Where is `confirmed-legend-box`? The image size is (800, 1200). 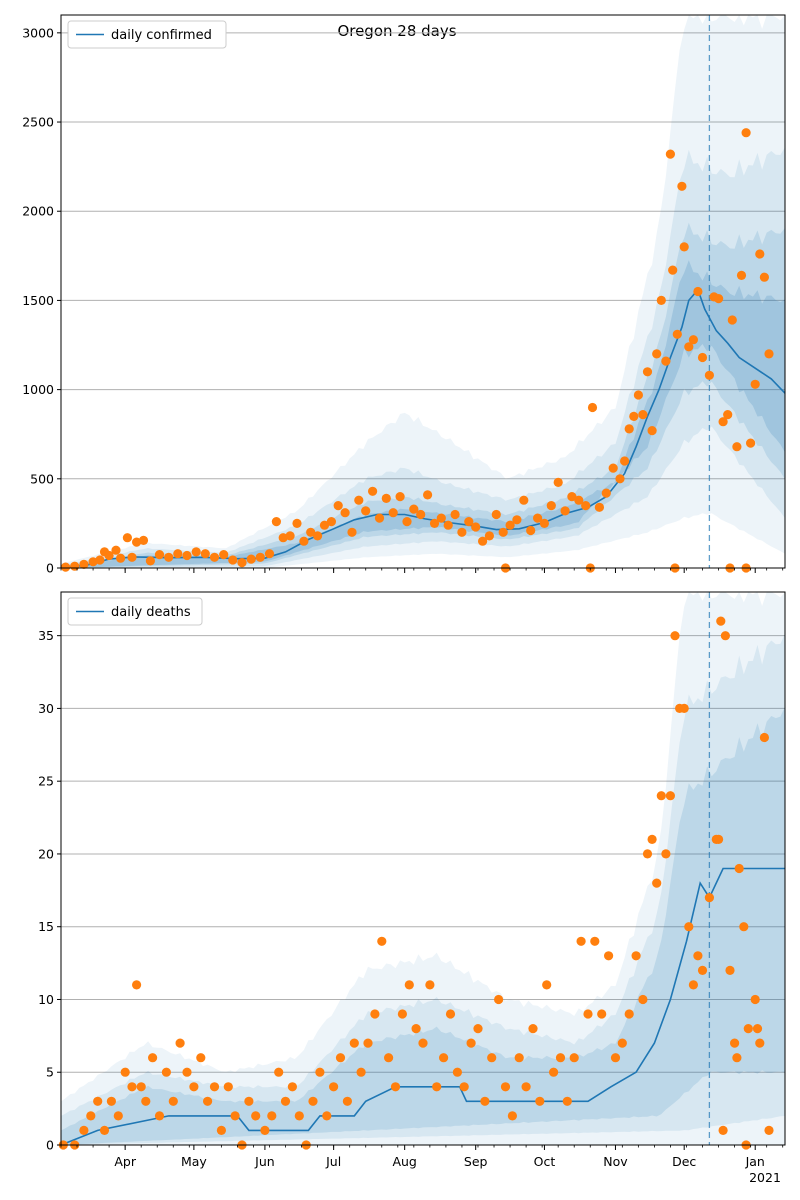 confirmed-legend-box is located at coordinates (147, 34).